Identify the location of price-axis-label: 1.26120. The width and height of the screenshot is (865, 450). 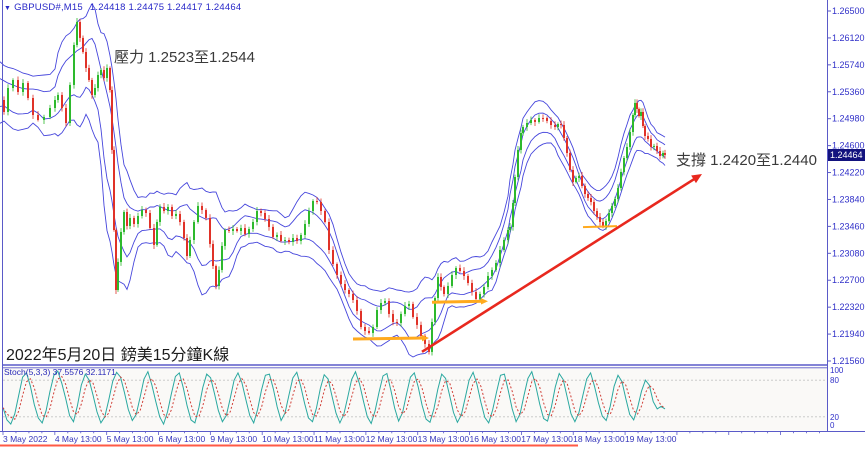
(848, 38).